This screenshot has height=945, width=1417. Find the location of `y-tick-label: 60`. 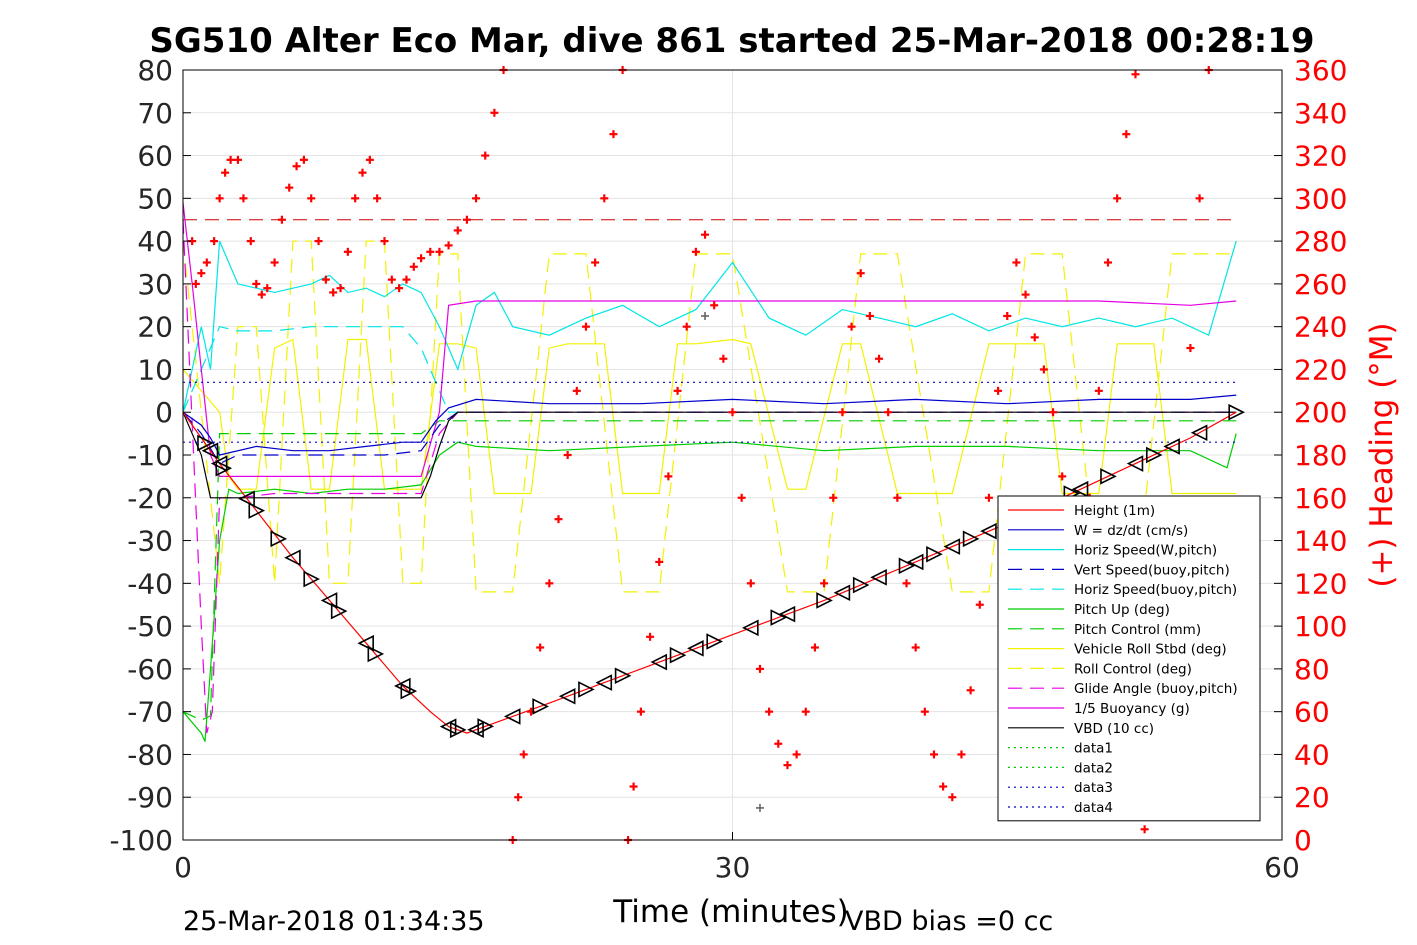

y-tick-label: 60 is located at coordinates (155, 156).